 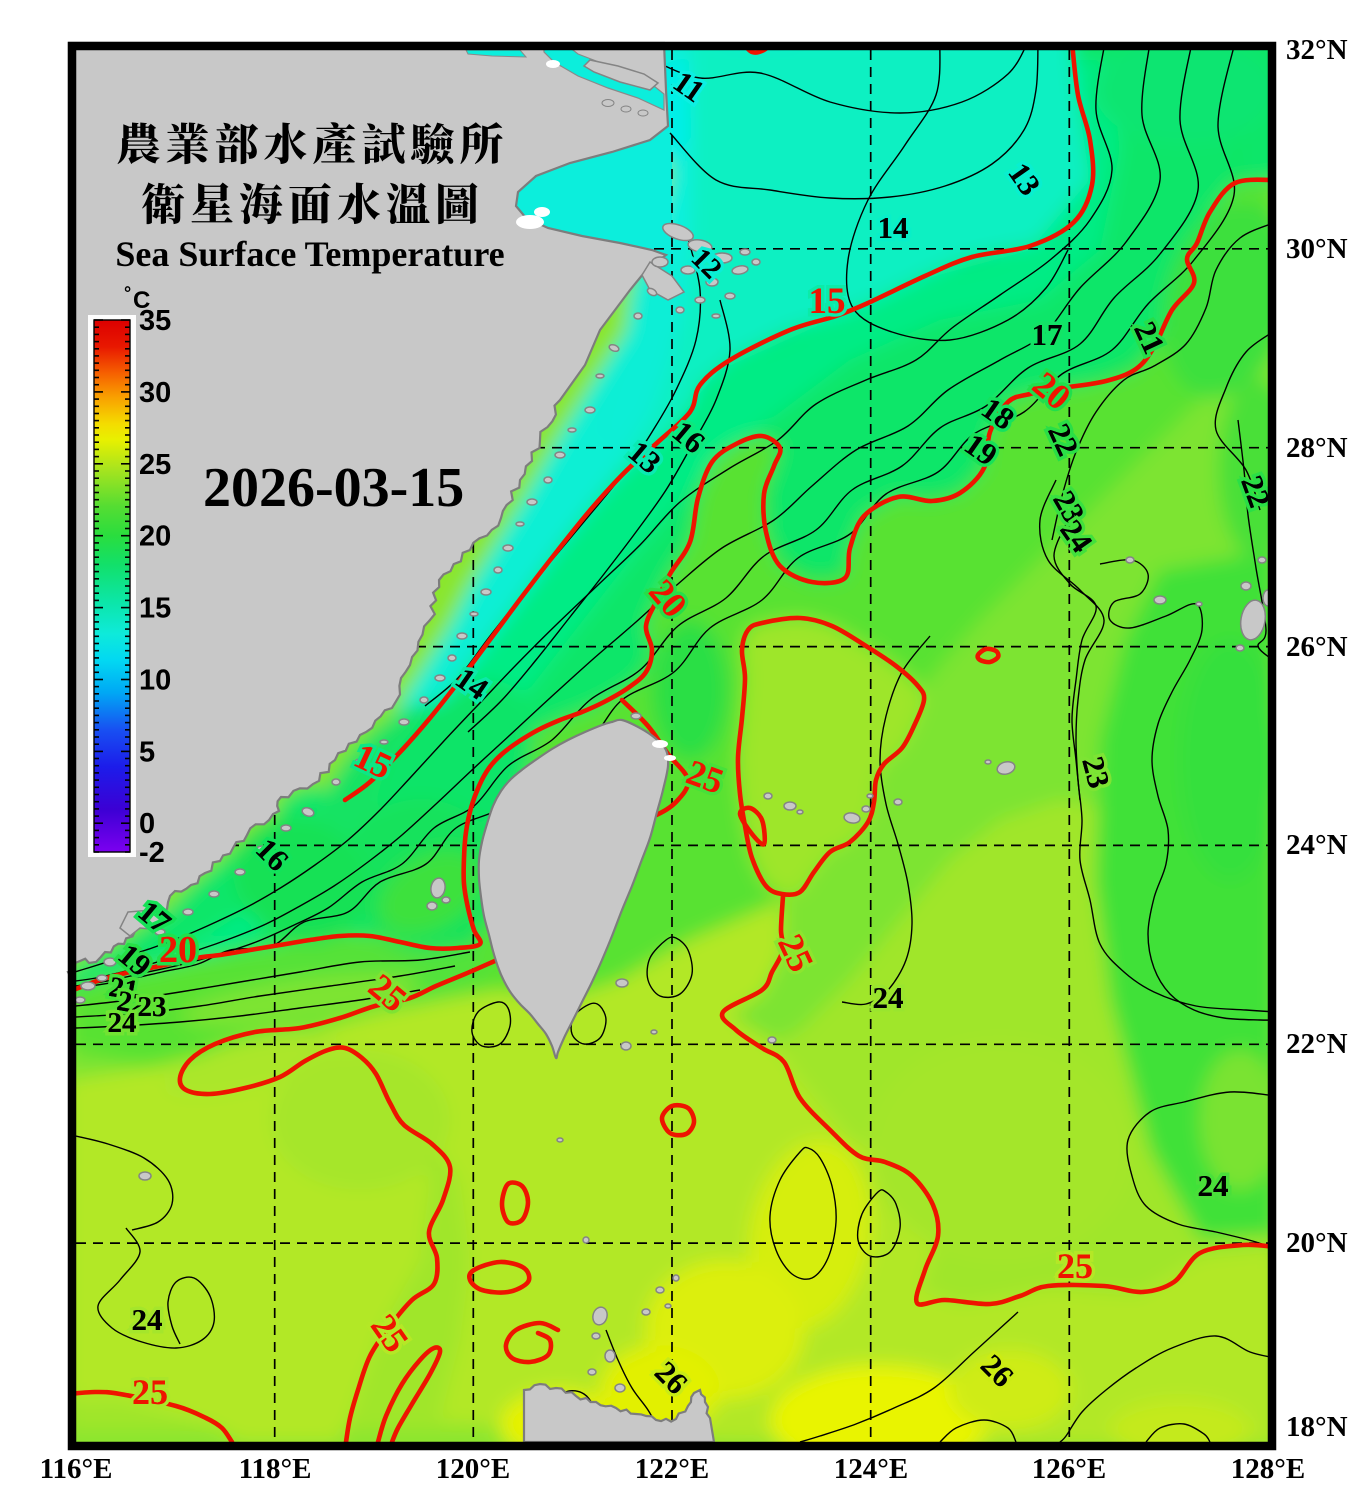 What do you see at coordinates (1317, 647) in the screenshot?
I see `svg-text: 26°N` at bounding box center [1317, 647].